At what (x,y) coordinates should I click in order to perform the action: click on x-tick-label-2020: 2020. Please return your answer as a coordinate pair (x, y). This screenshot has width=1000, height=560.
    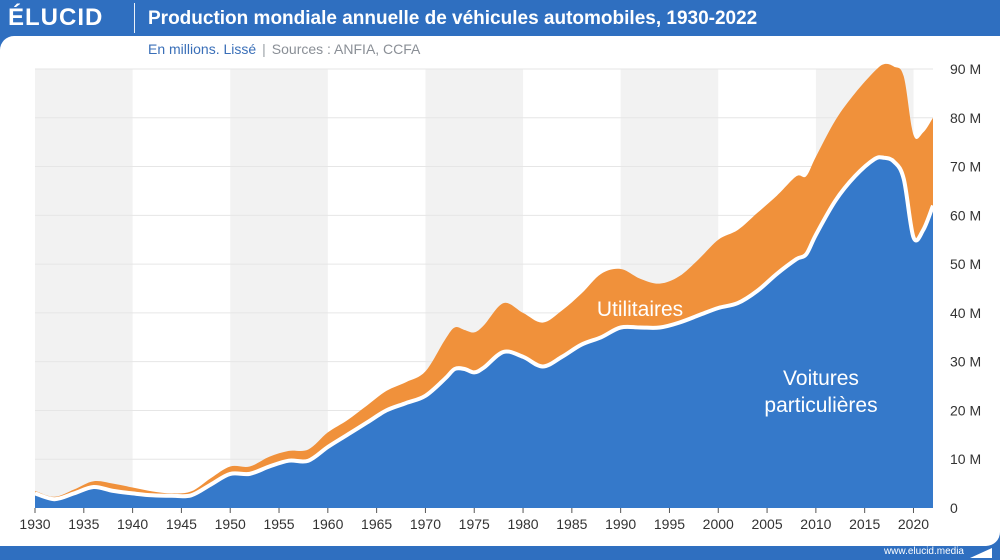
    Looking at the image, I should click on (913, 524).